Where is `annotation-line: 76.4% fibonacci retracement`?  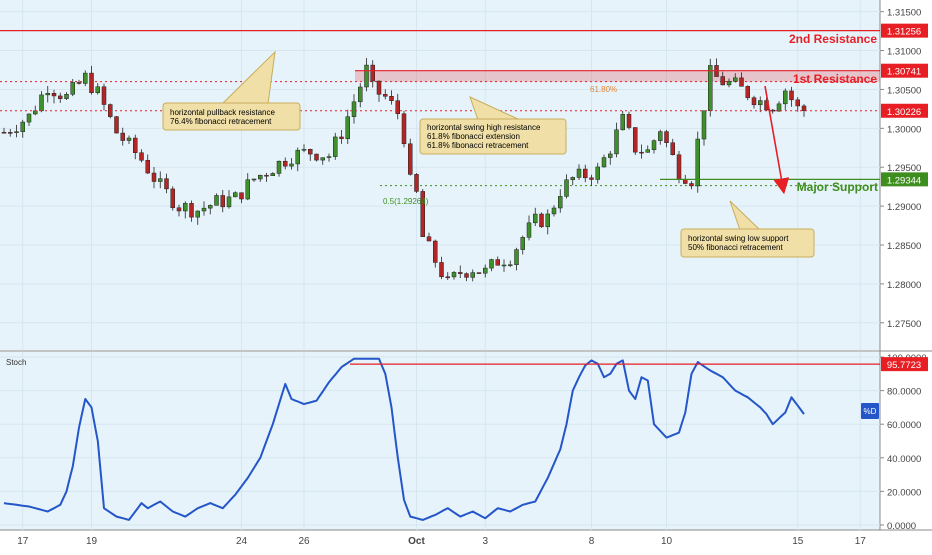
annotation-line: 76.4% fibonacci retracement is located at coordinates (221, 121).